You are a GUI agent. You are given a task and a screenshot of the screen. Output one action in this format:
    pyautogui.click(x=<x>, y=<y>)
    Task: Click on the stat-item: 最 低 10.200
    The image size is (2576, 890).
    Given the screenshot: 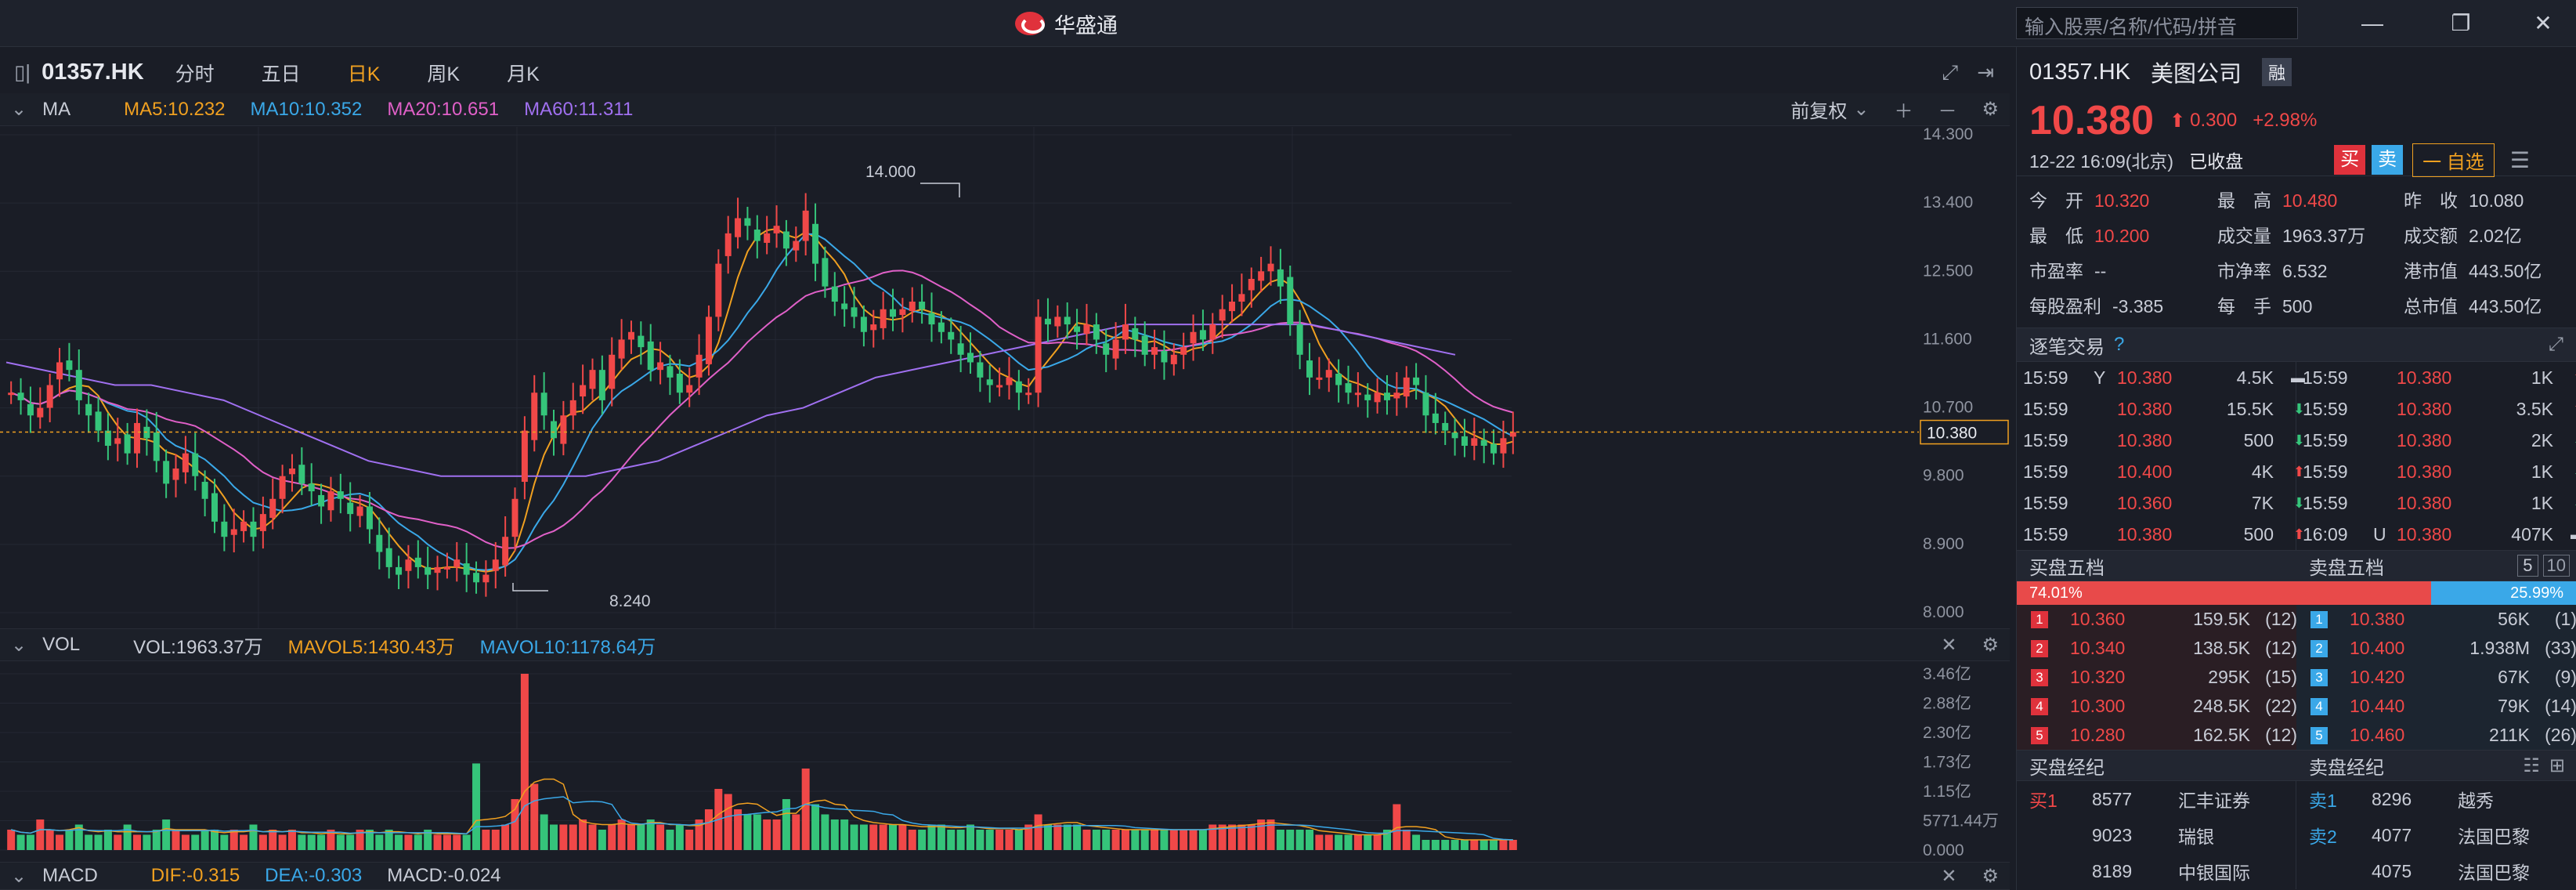 What is the action you would take?
    pyautogui.click(x=2123, y=235)
    